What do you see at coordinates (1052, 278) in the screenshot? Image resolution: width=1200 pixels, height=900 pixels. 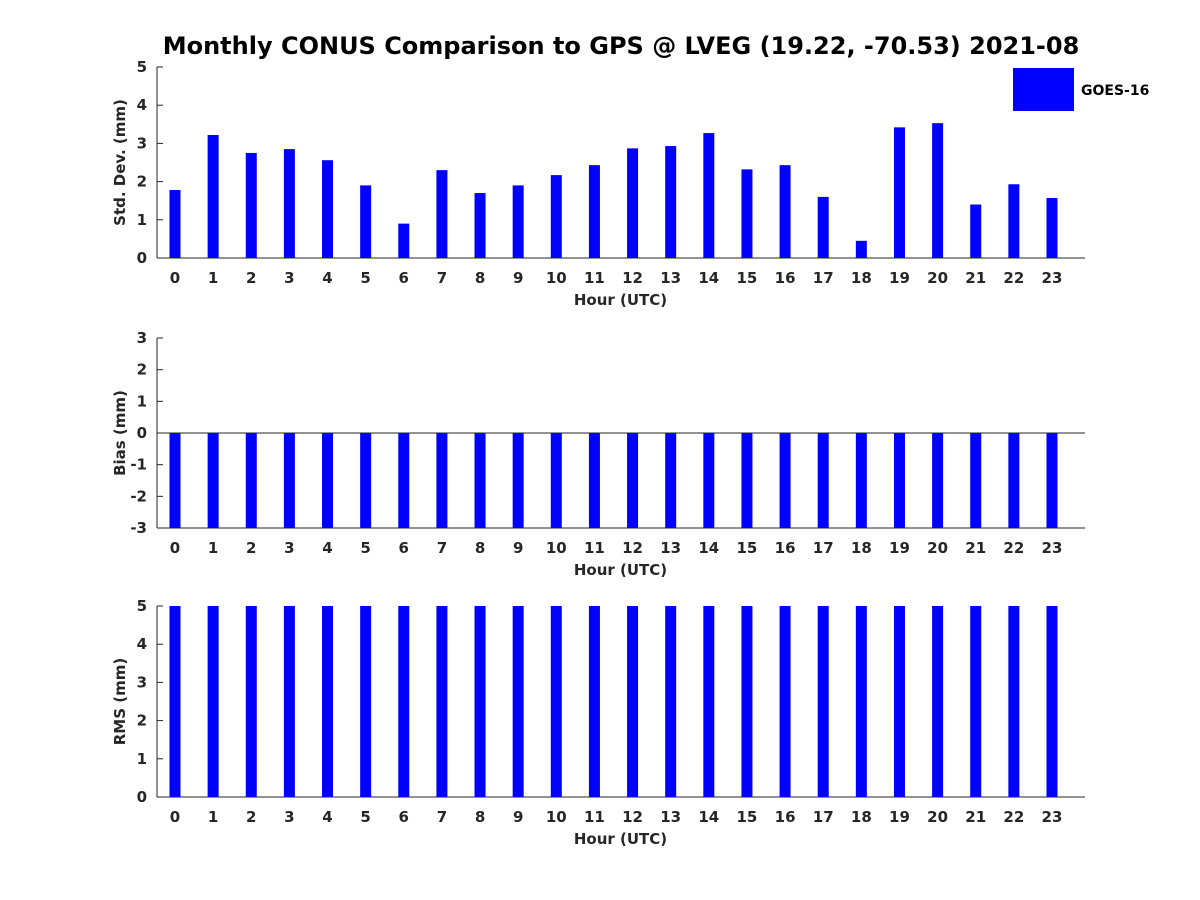 I see `x-tick-label: 23` at bounding box center [1052, 278].